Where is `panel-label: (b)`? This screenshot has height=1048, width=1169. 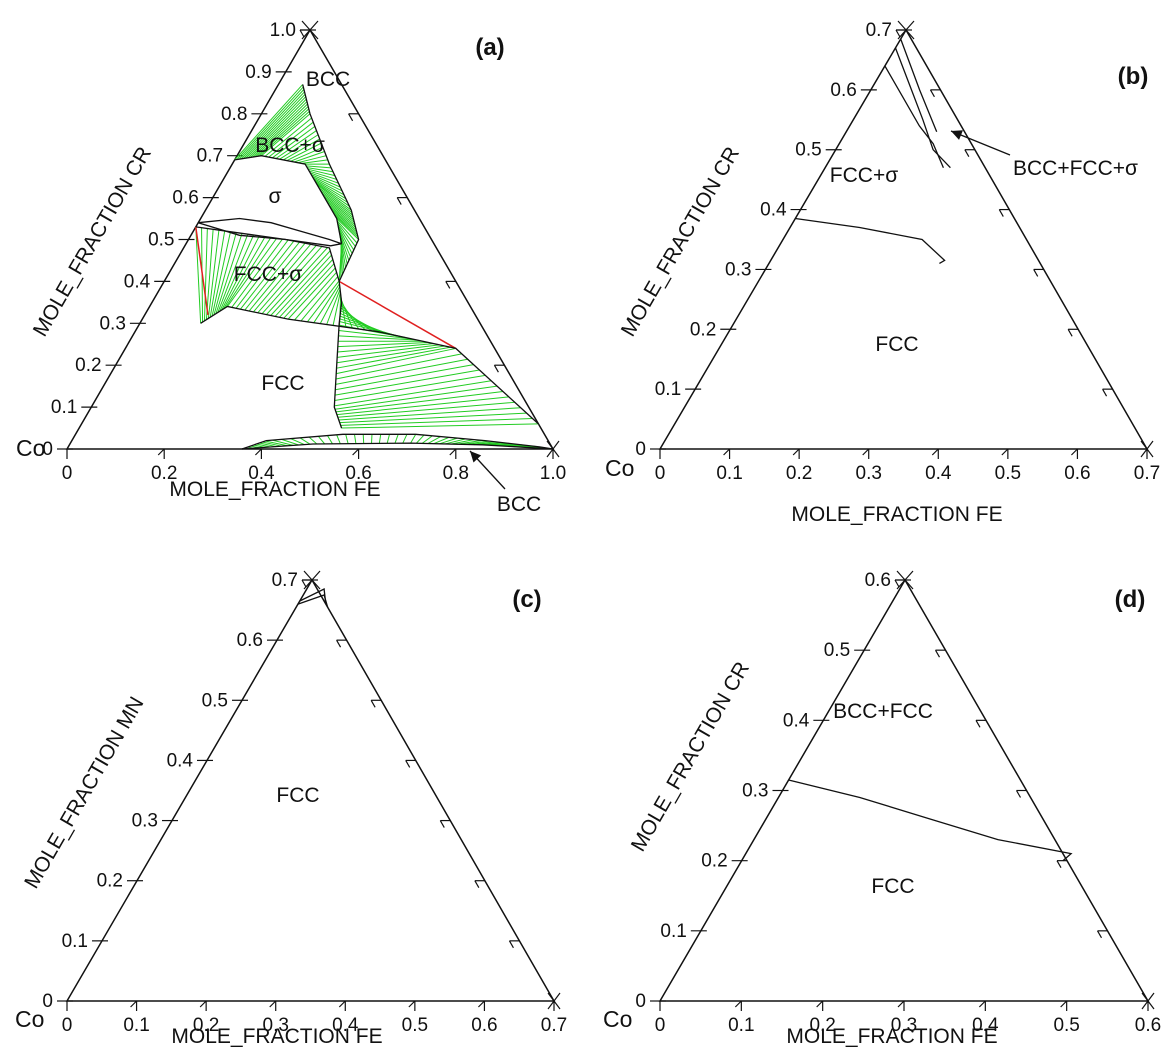 panel-label: (b) is located at coordinates (1133, 76).